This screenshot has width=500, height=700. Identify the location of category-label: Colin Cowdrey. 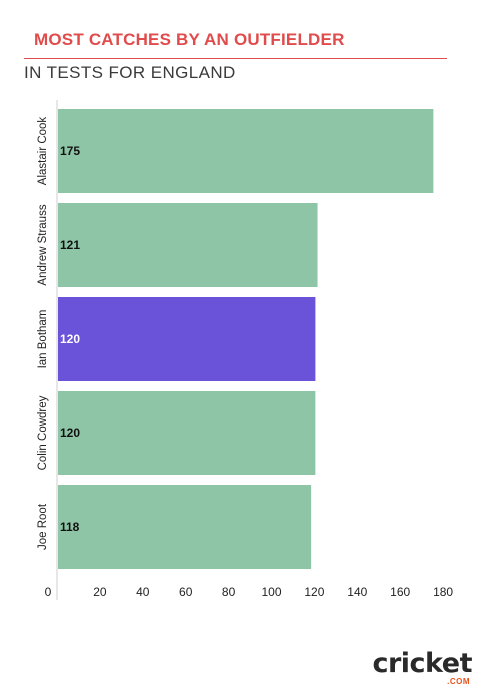
(43, 432).